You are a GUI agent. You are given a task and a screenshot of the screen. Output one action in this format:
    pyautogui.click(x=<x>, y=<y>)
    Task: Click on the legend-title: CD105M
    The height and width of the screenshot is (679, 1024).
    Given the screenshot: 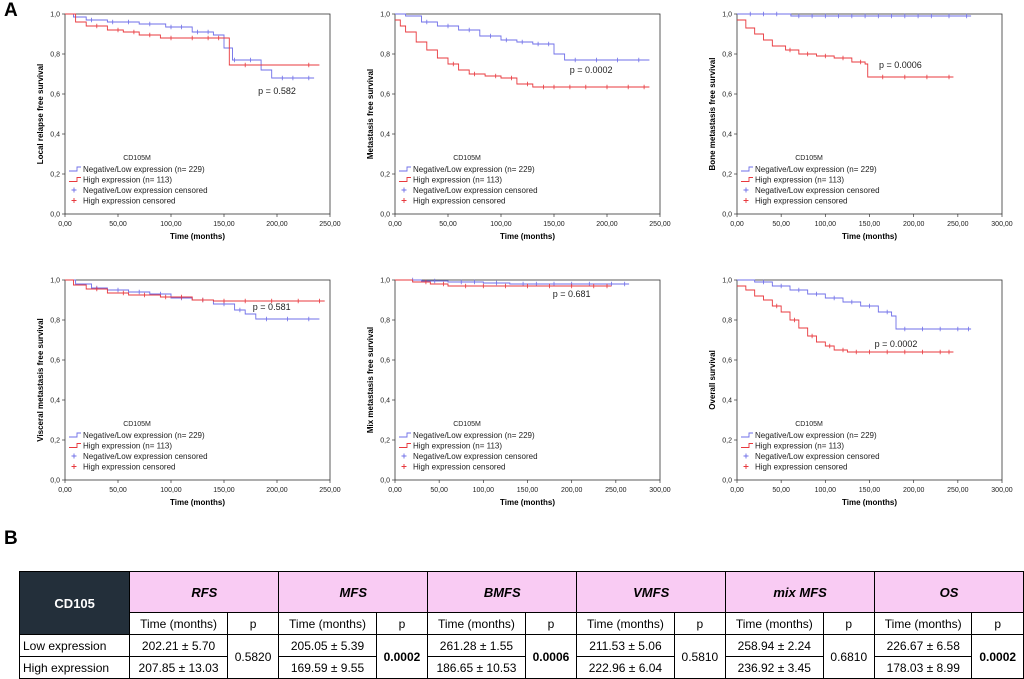 What is the action you would take?
    pyautogui.click(x=137, y=424)
    